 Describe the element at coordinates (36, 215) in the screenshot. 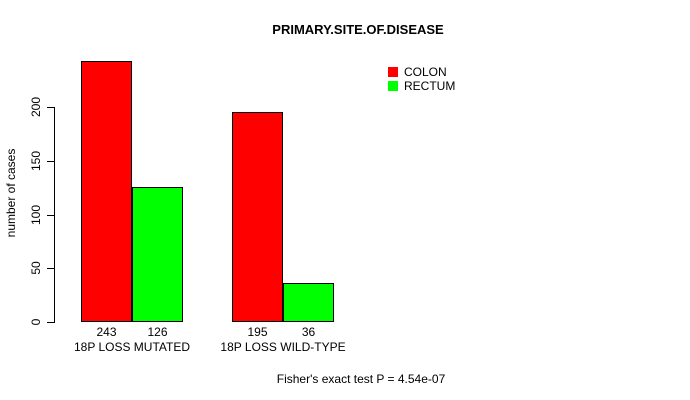

I see `y-tick-label: 100` at that location.